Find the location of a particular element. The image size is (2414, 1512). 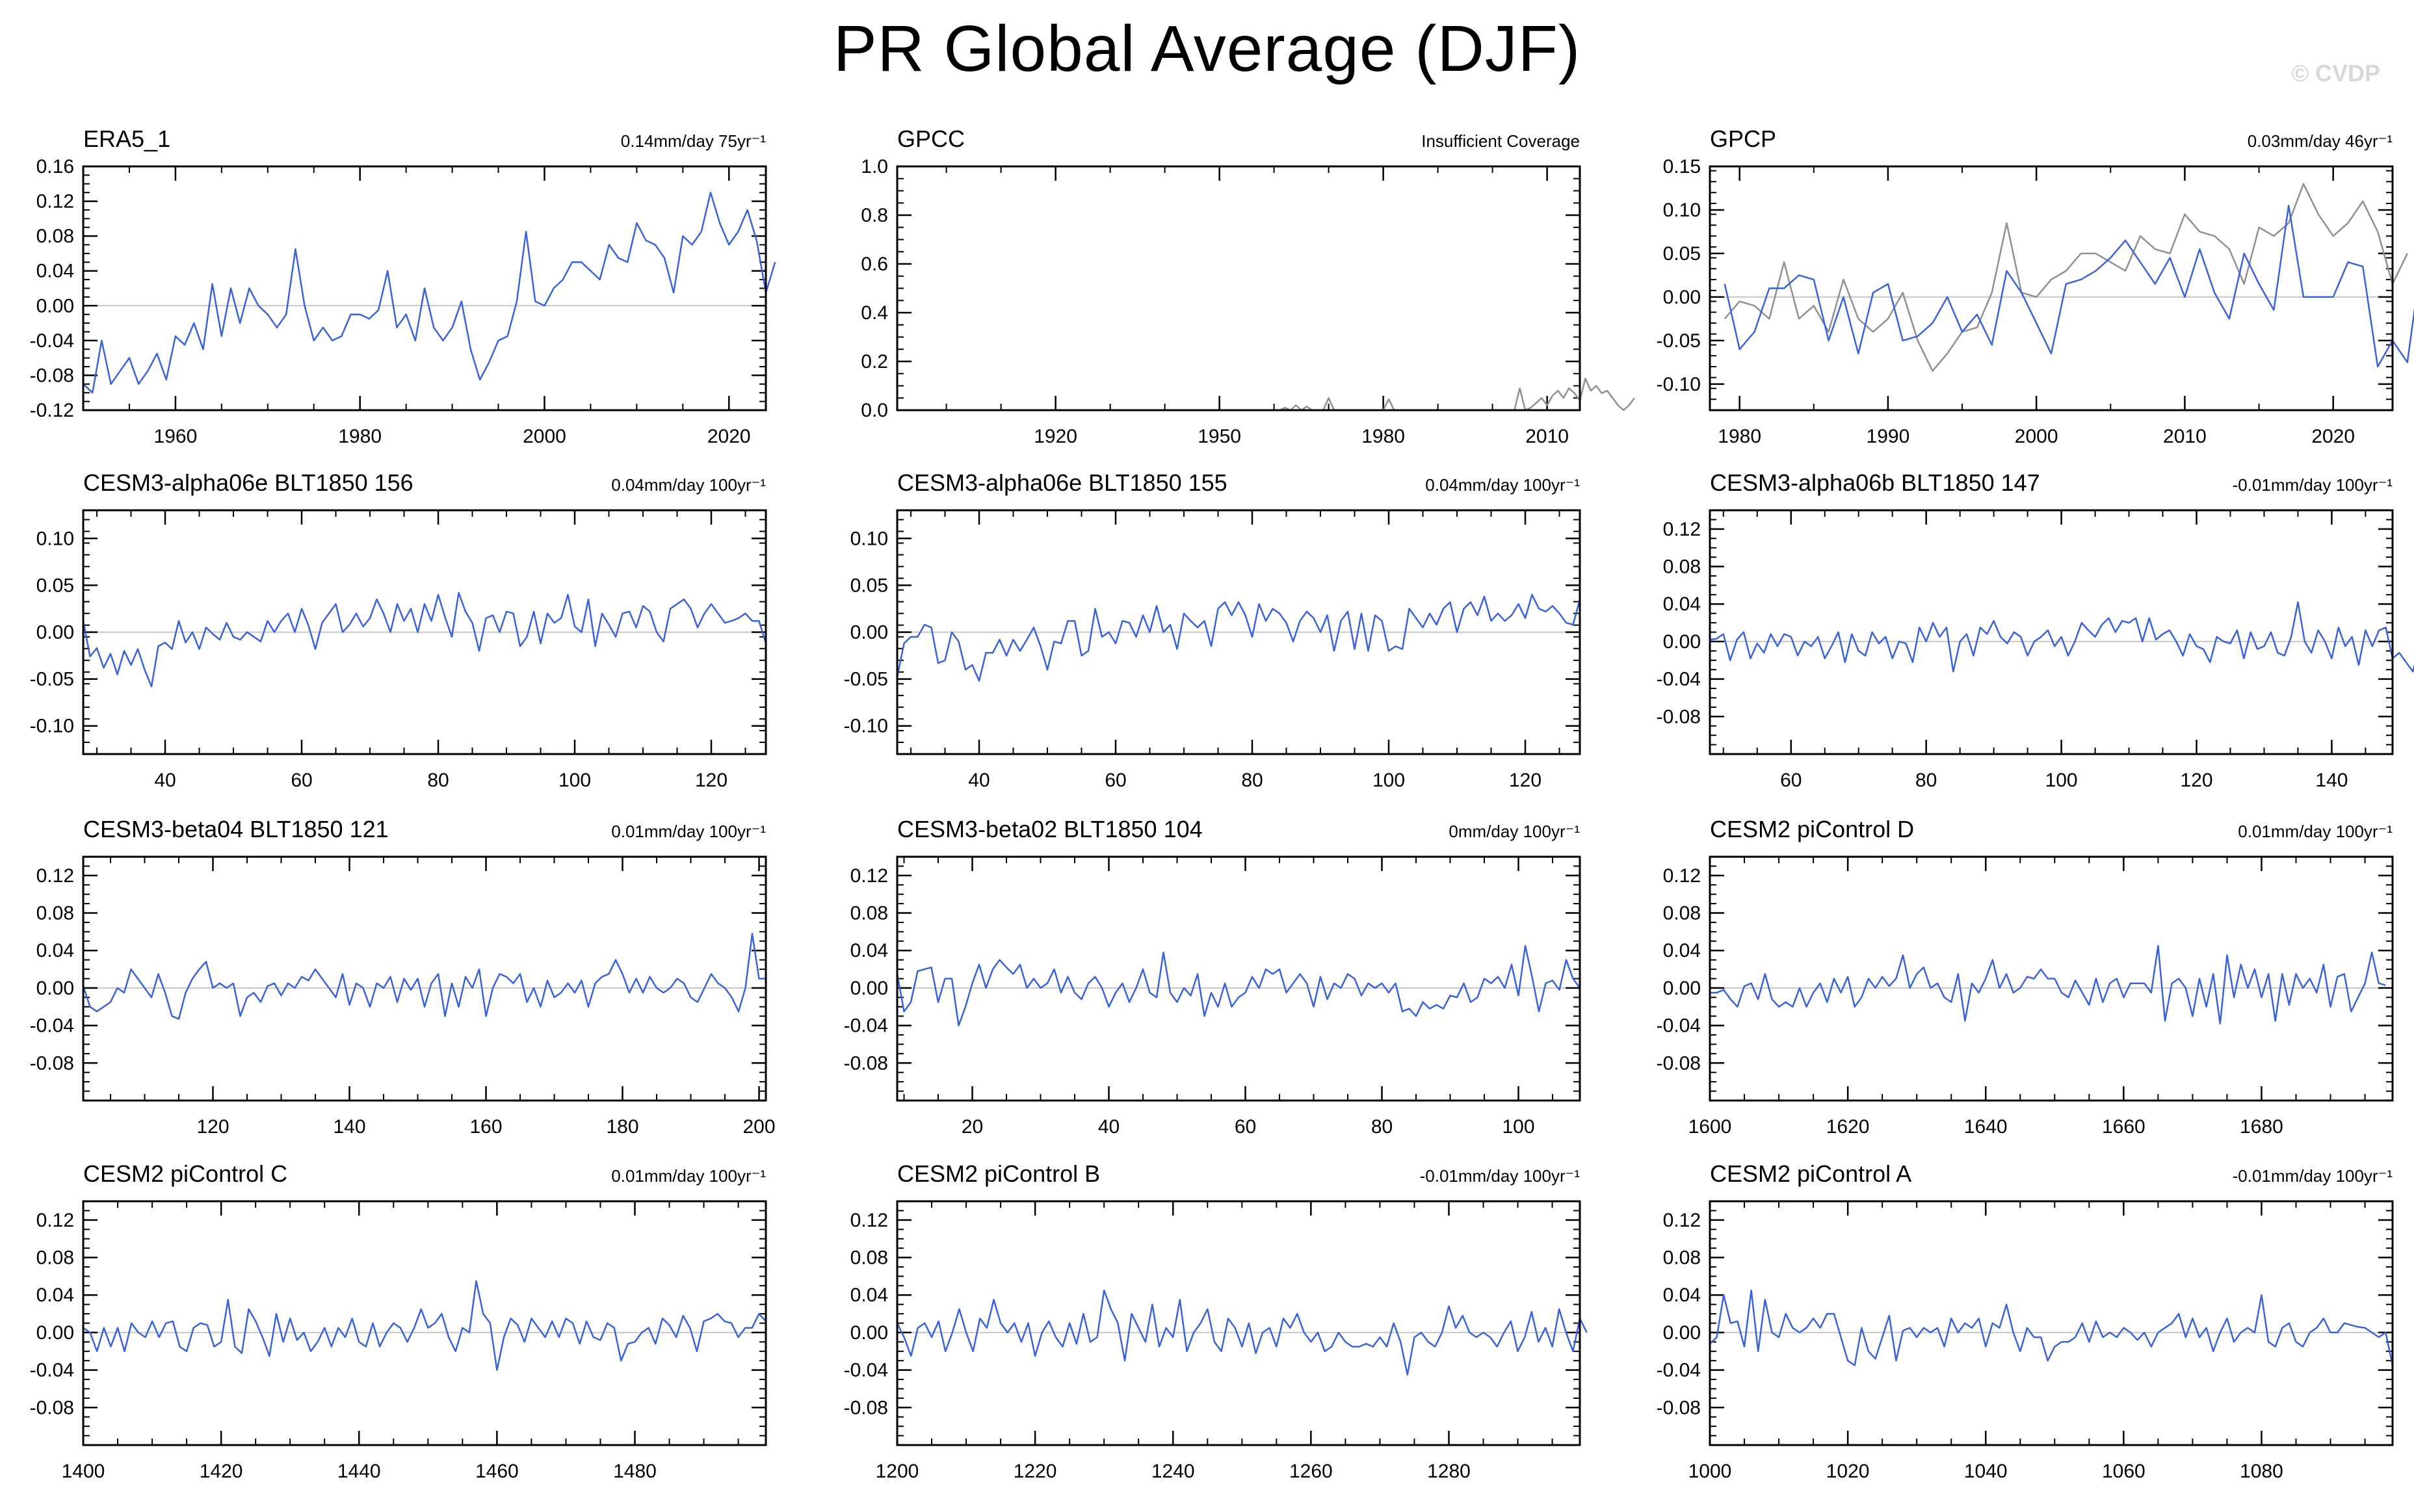

x-tick-label: 1990 is located at coordinates (1888, 436).